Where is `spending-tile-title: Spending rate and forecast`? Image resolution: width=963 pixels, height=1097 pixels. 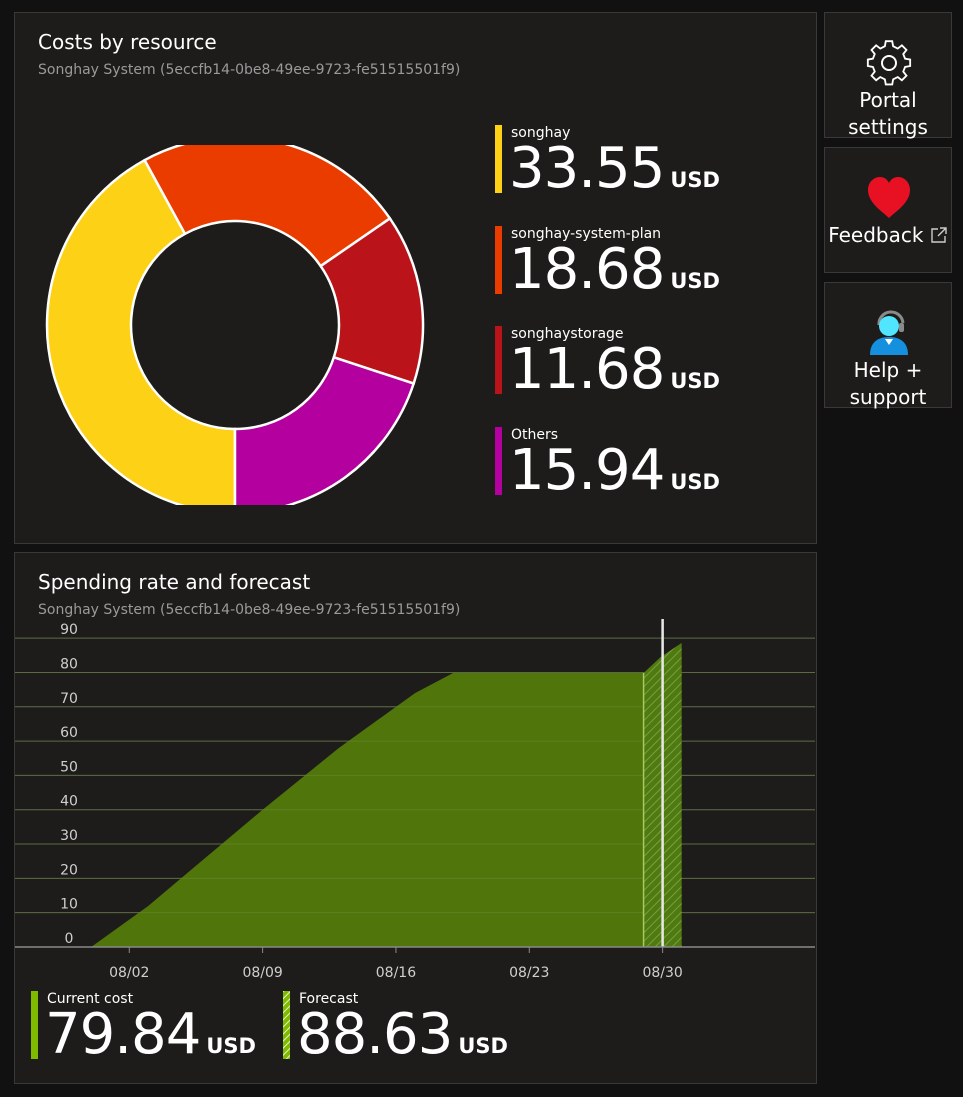
spending-tile-title: Spending rate and forecast is located at coordinates (174, 582).